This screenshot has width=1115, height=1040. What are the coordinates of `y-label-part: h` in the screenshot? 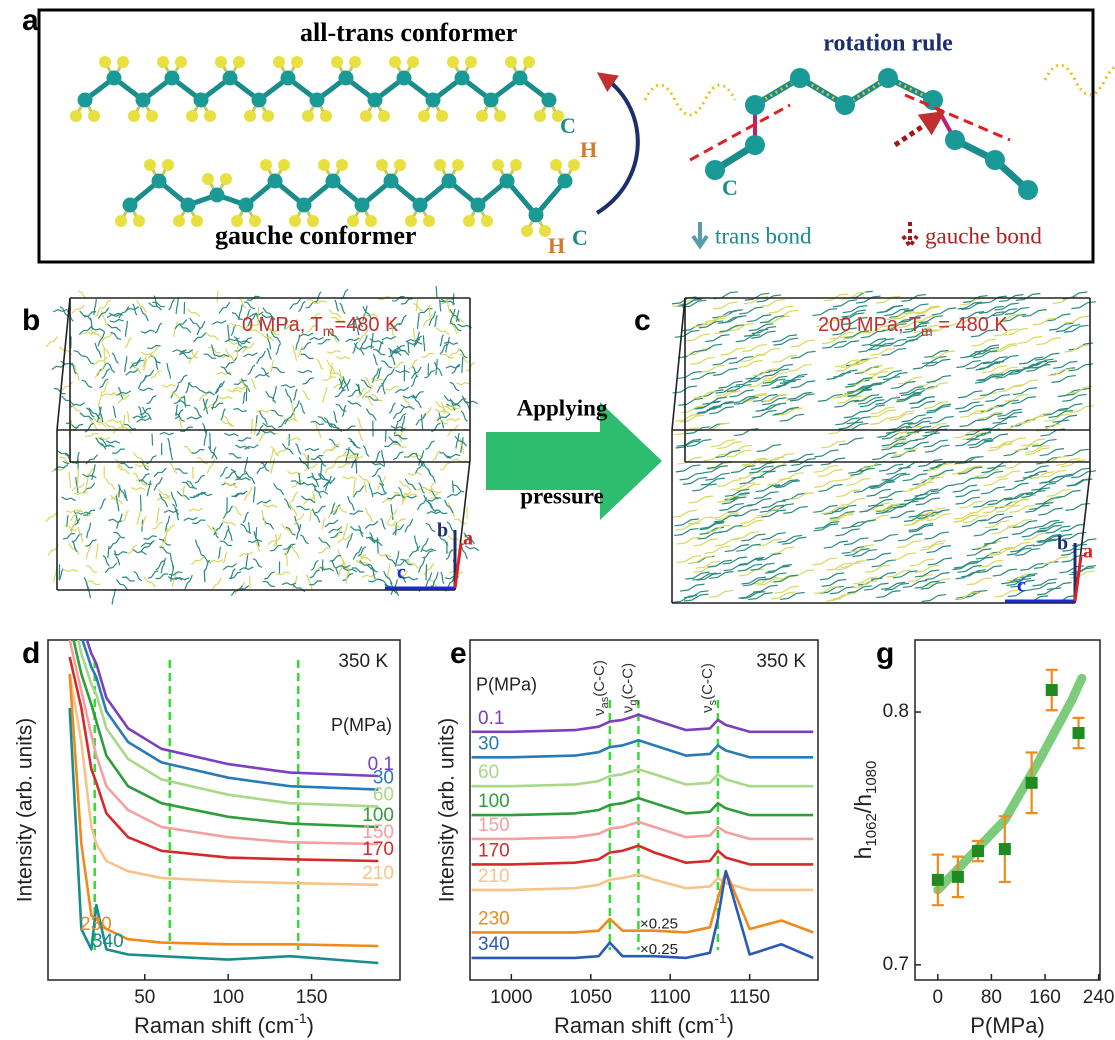 It's located at (863, 853).